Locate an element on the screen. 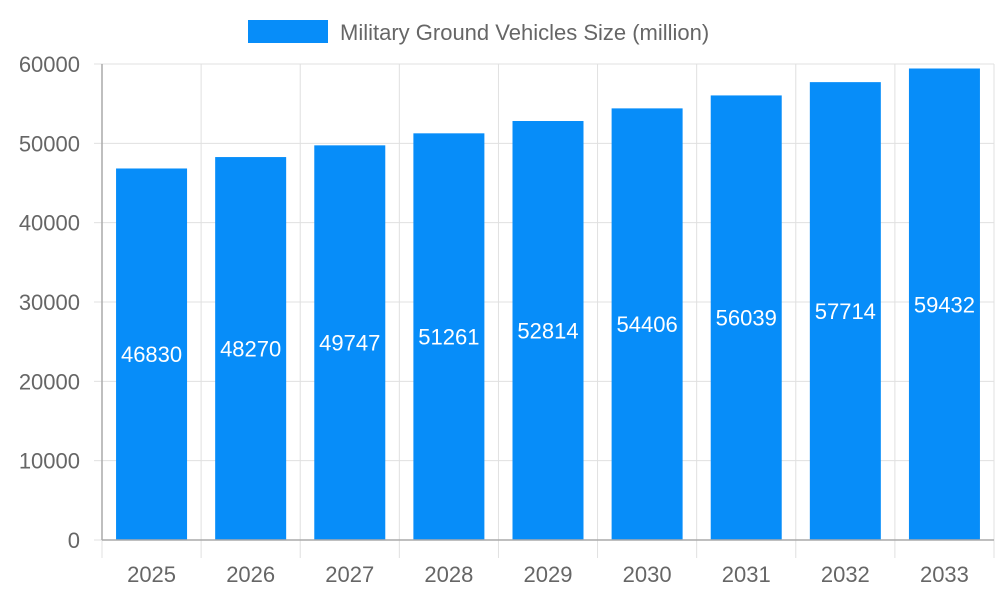 This screenshot has width=1000, height=605. y-tick-label: 40000 is located at coordinates (49, 223).